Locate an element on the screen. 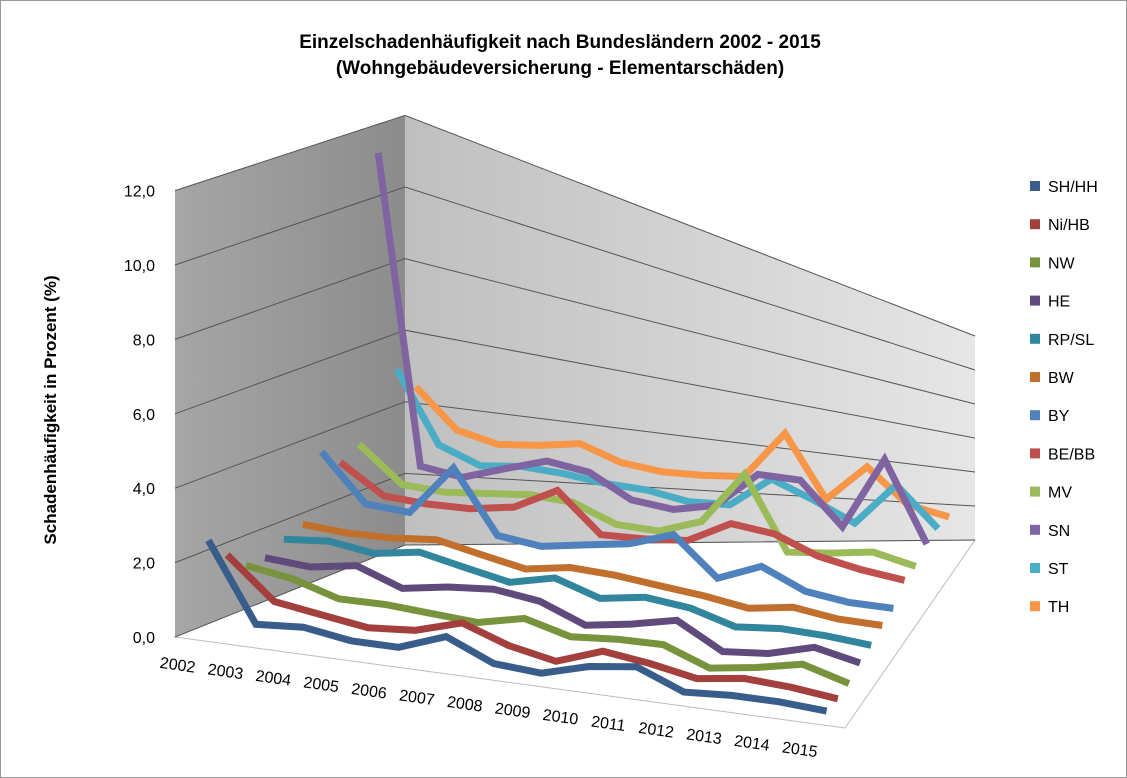 This screenshot has height=778, width=1127. y-tick-label: 10,0 is located at coordinates (139, 266).